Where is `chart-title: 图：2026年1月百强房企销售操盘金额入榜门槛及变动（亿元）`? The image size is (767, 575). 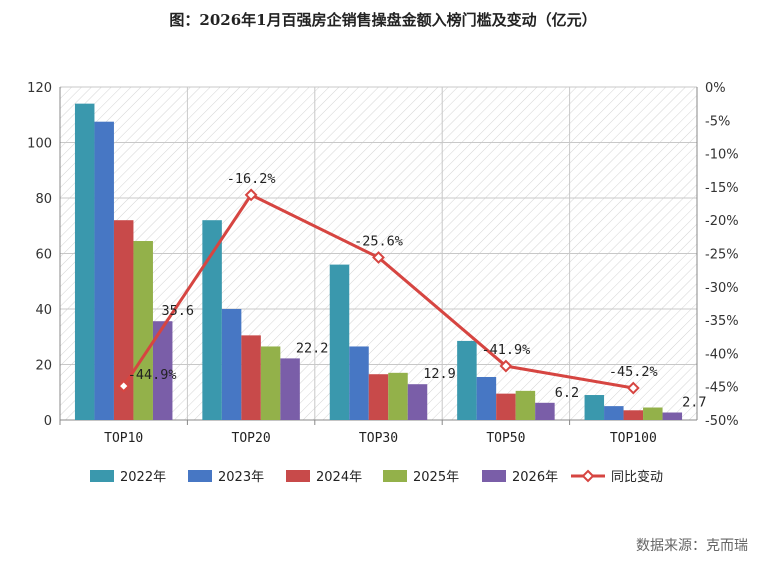 chart-title: 图：2026年1月百强房企销售操盘金额入榜门槛及变动（亿元） is located at coordinates (382, 20).